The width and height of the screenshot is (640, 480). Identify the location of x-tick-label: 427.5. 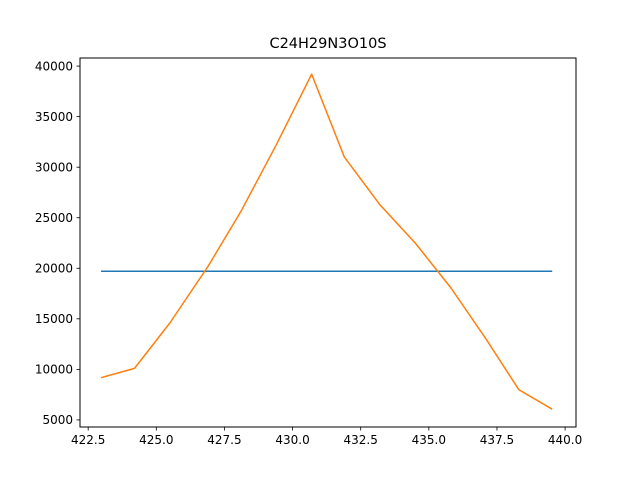
(224, 440).